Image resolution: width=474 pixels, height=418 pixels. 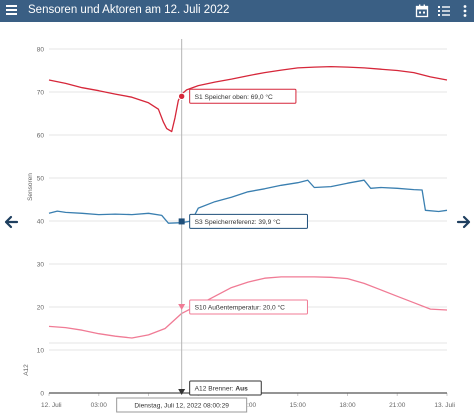 I want to click on x-tick-label: 03:00, so click(x=99, y=405).